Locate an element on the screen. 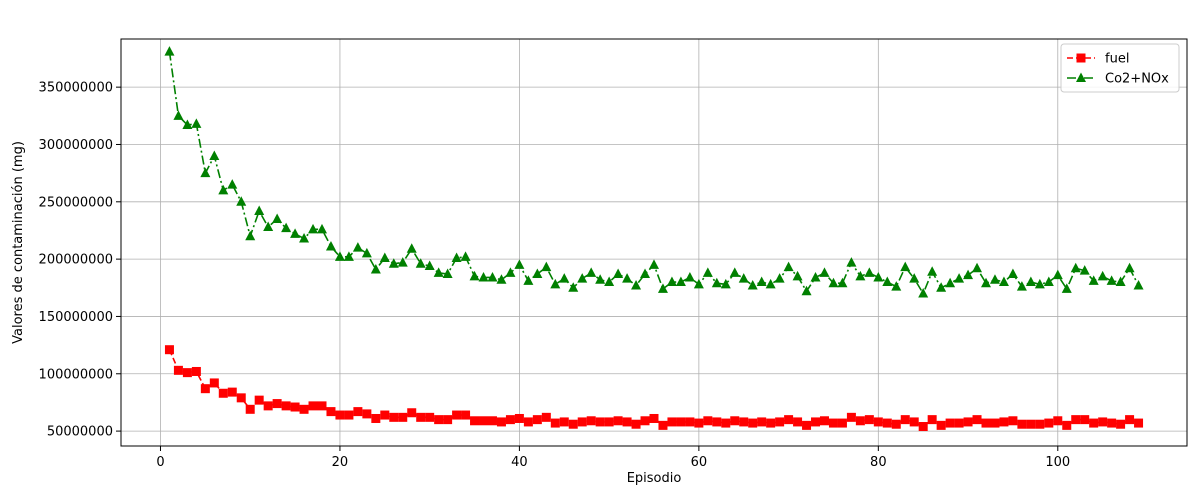 The height and width of the screenshot is (504, 1200). legend-marker is located at coordinates (1081, 77).